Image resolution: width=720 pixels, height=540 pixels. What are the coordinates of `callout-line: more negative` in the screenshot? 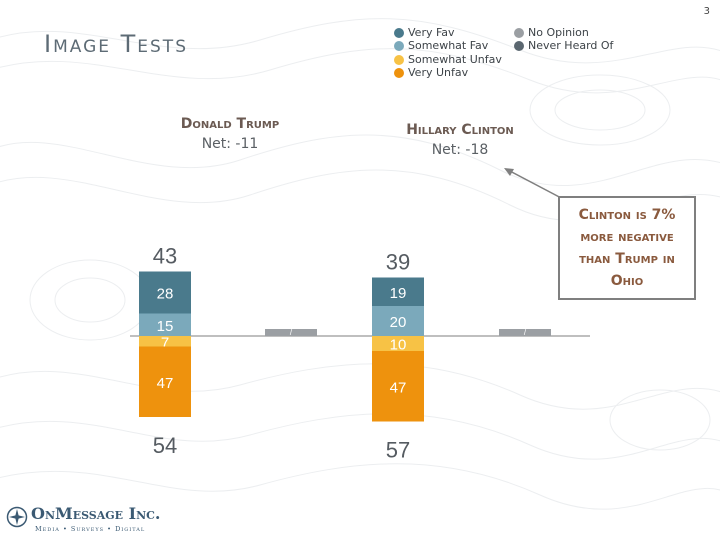 It's located at (627, 237).